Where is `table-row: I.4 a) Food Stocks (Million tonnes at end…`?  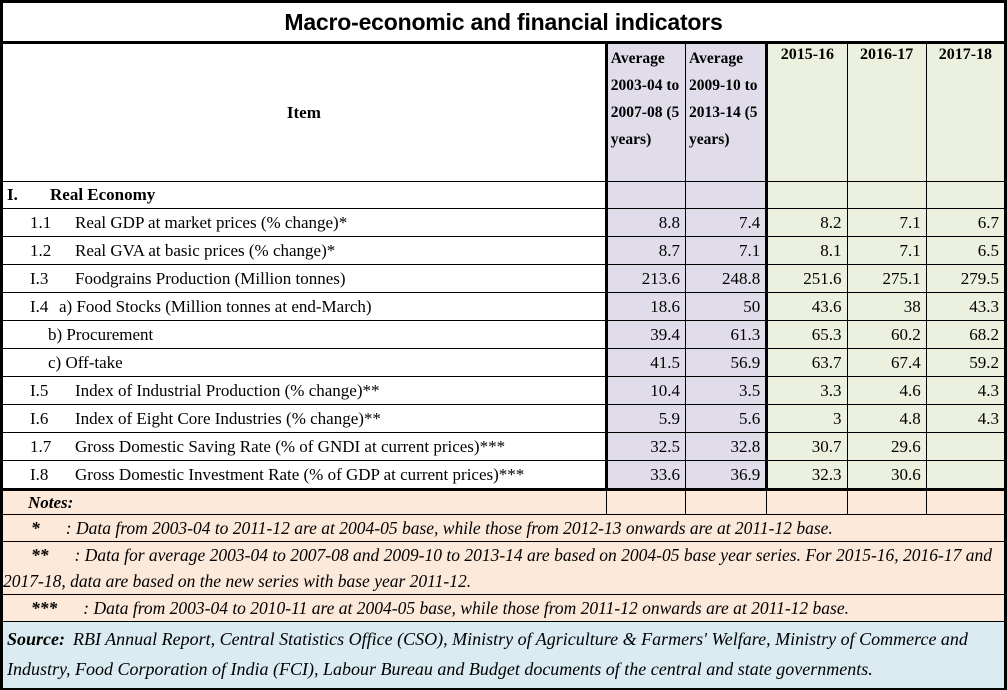
table-row: I.4 a) Food Stocks (Million tonnes at end… is located at coordinates (504, 306).